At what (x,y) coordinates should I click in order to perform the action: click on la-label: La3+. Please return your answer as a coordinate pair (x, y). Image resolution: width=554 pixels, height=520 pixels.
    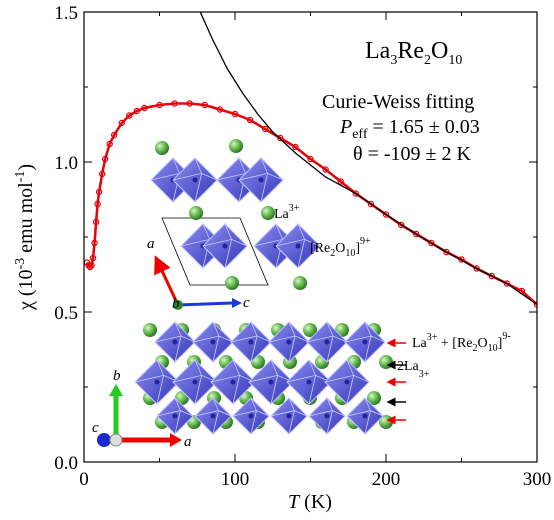
    Looking at the image, I should click on (287, 212).